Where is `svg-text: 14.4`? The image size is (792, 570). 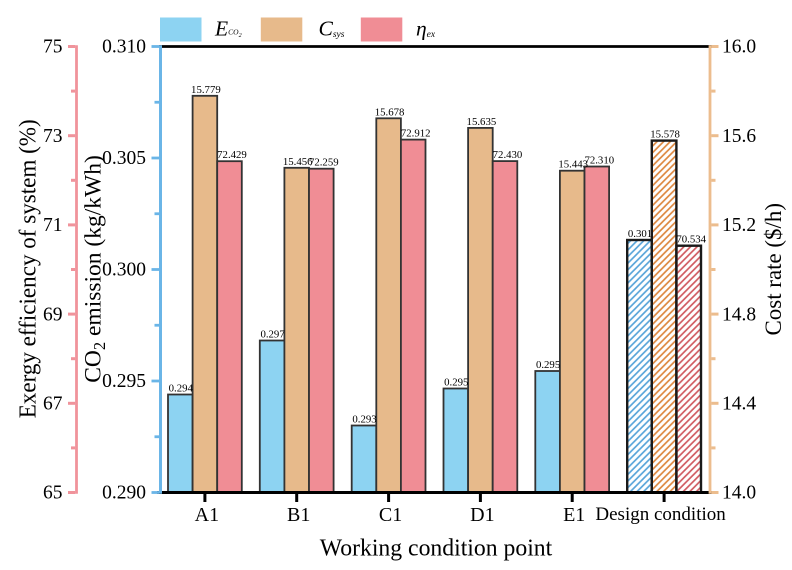
svg-text: 14.4 is located at coordinates (739, 404).